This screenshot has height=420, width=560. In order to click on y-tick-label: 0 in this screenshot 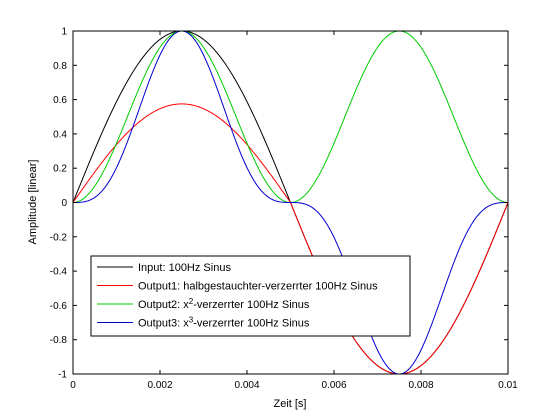, I will do `click(64, 203)`.